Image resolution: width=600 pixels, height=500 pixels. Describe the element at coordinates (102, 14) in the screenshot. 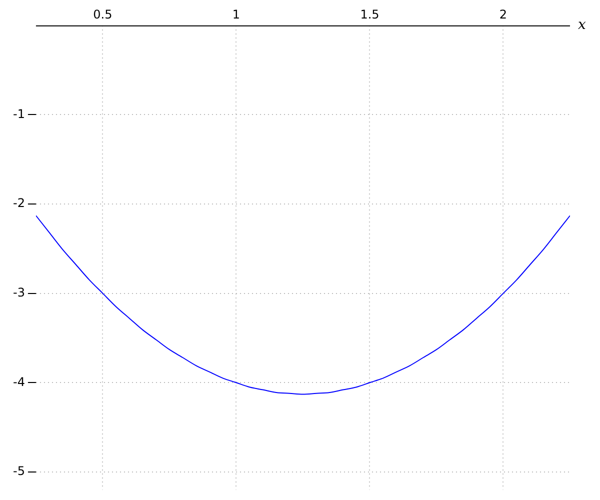

I see `x-tick-label: 0.5` at that location.